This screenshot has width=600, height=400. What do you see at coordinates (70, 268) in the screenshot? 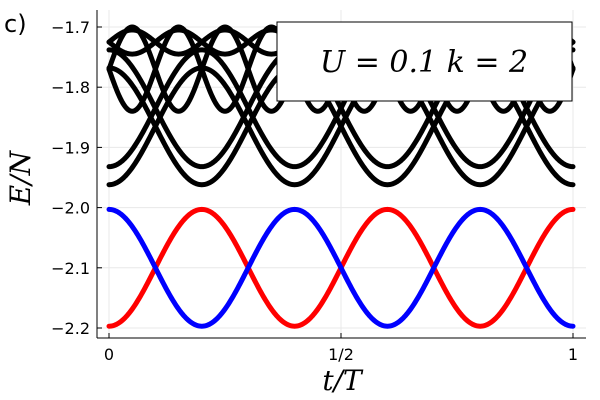
I see `y-tick-label: −2.1` at bounding box center [70, 268].